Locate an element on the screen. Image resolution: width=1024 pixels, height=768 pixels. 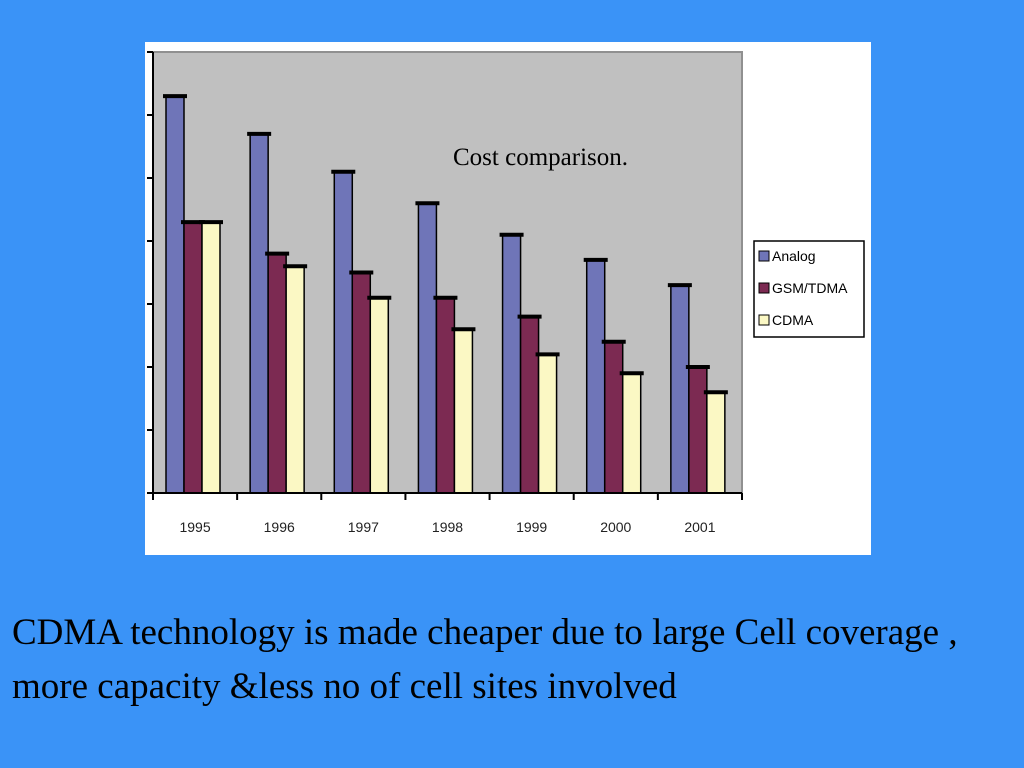
legend-swatch-analog is located at coordinates (764, 256).